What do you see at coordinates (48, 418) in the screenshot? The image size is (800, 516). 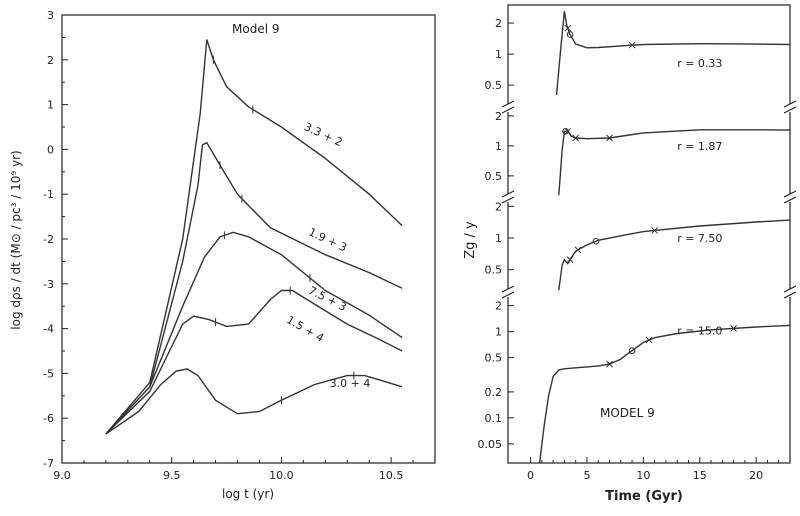 I see `left-y-tick-label: -6` at bounding box center [48, 418].